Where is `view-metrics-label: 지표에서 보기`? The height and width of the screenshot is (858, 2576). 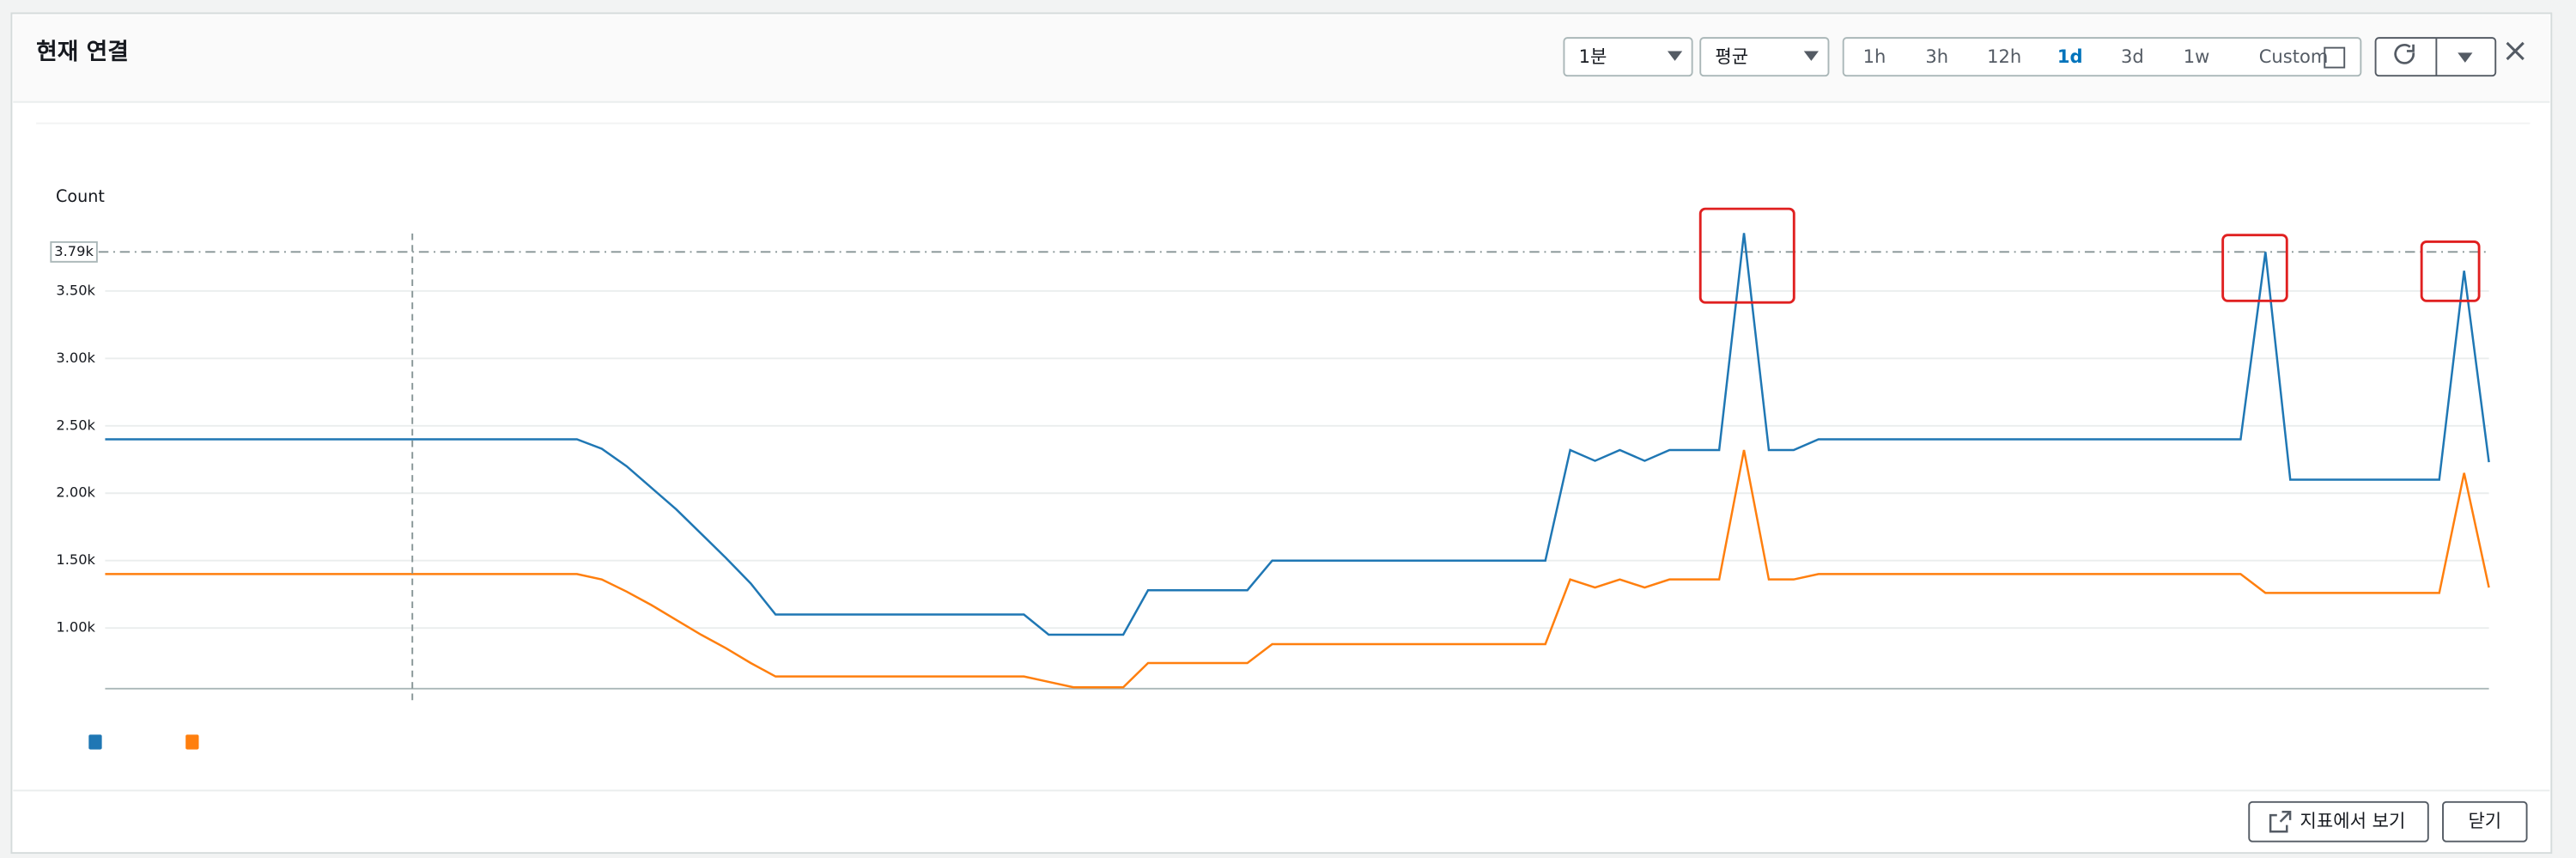
view-metrics-label: 지표에서 보기 is located at coordinates (2353, 820).